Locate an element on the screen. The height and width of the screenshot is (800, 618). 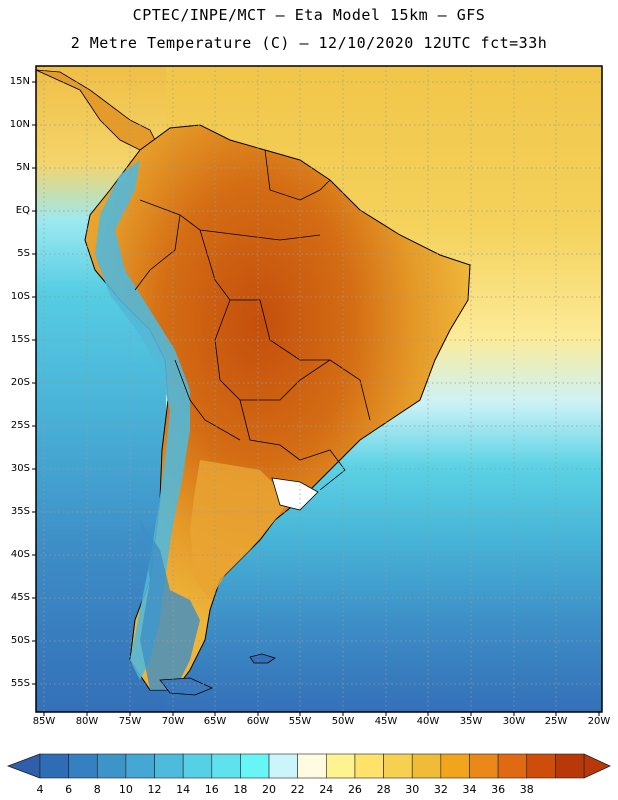
lat-label-35s: 35S is located at coordinates (20, 511).